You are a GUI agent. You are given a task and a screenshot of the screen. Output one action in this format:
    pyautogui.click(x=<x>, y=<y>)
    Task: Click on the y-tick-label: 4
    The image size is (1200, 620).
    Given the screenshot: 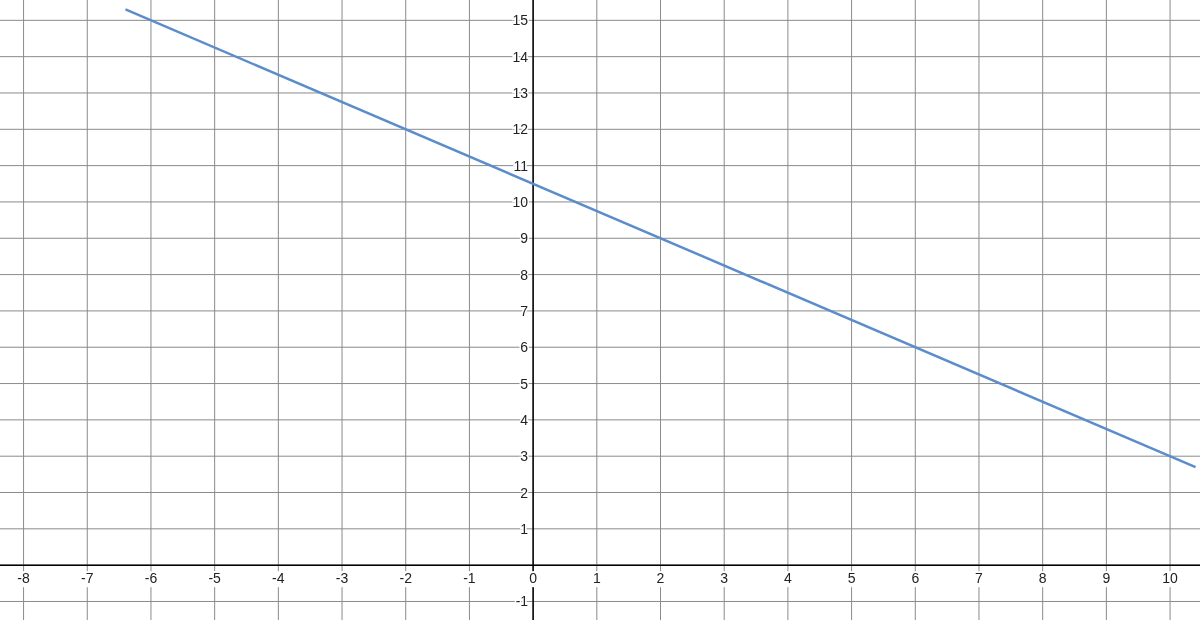 What is the action you would take?
    pyautogui.click(x=524, y=419)
    